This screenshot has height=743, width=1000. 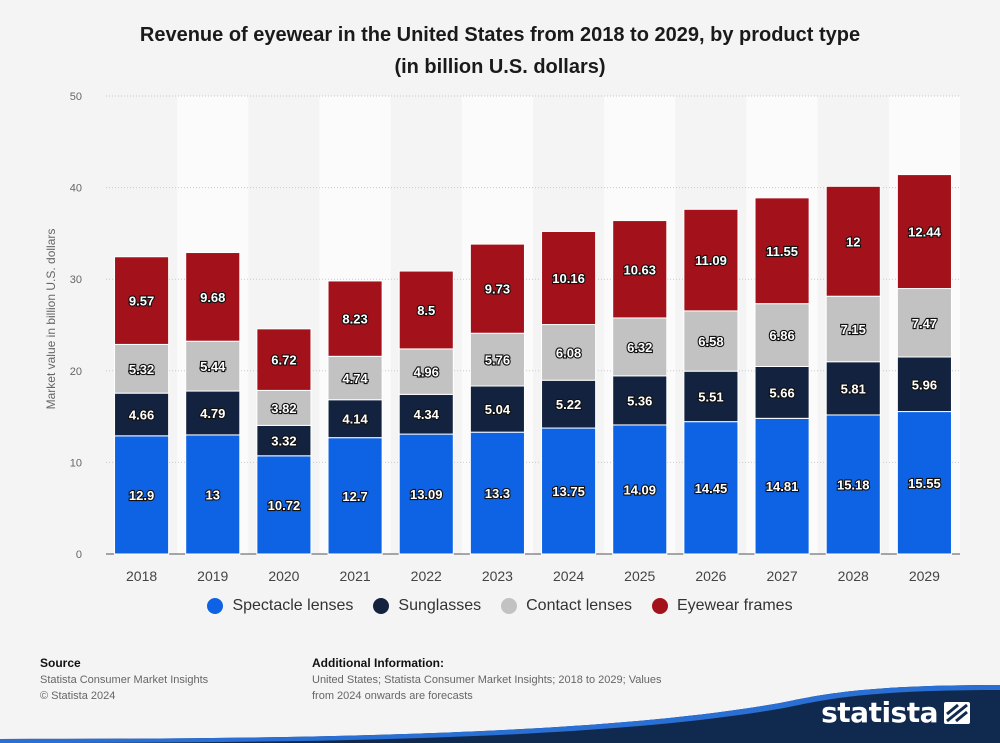 I want to click on data-label: 13.09, so click(x=426, y=494).